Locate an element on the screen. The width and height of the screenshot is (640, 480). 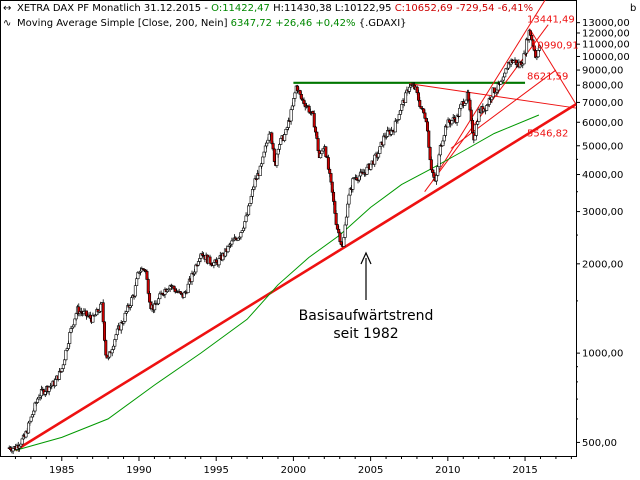
x-tick-label: 2015 is located at coordinates (524, 470).